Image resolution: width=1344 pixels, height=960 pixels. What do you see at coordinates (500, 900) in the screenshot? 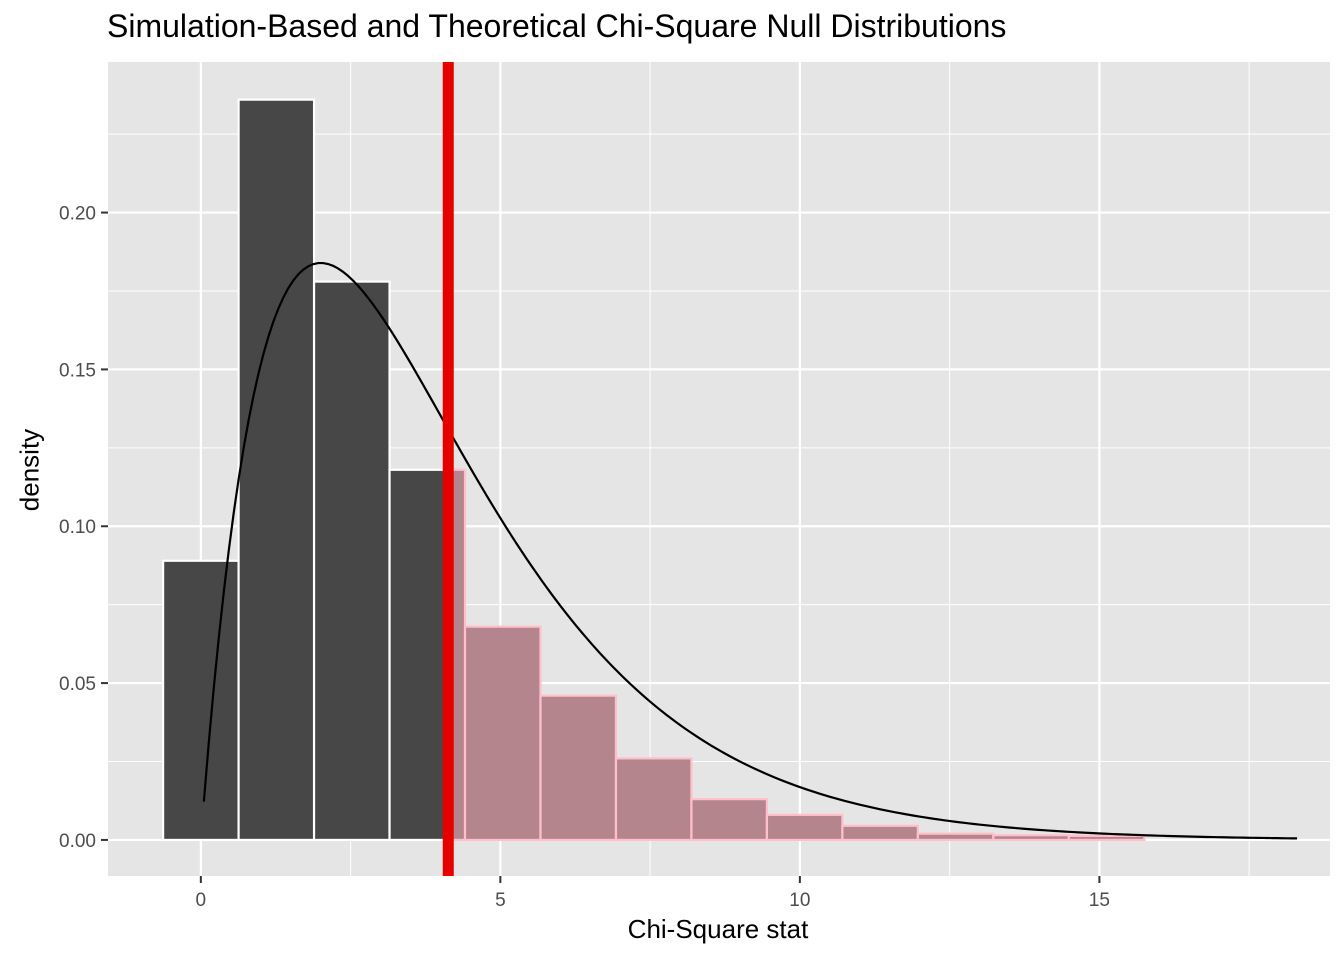
I see `x-tick-label: 5` at bounding box center [500, 900].